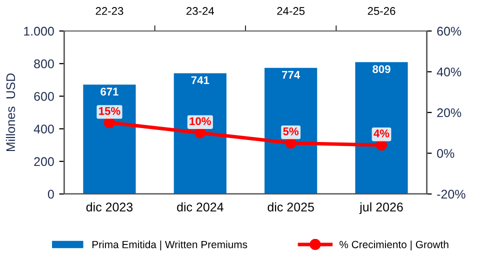  What do you see at coordinates (44, 129) in the screenshot?
I see `y-tick-label: 400` at bounding box center [44, 129].